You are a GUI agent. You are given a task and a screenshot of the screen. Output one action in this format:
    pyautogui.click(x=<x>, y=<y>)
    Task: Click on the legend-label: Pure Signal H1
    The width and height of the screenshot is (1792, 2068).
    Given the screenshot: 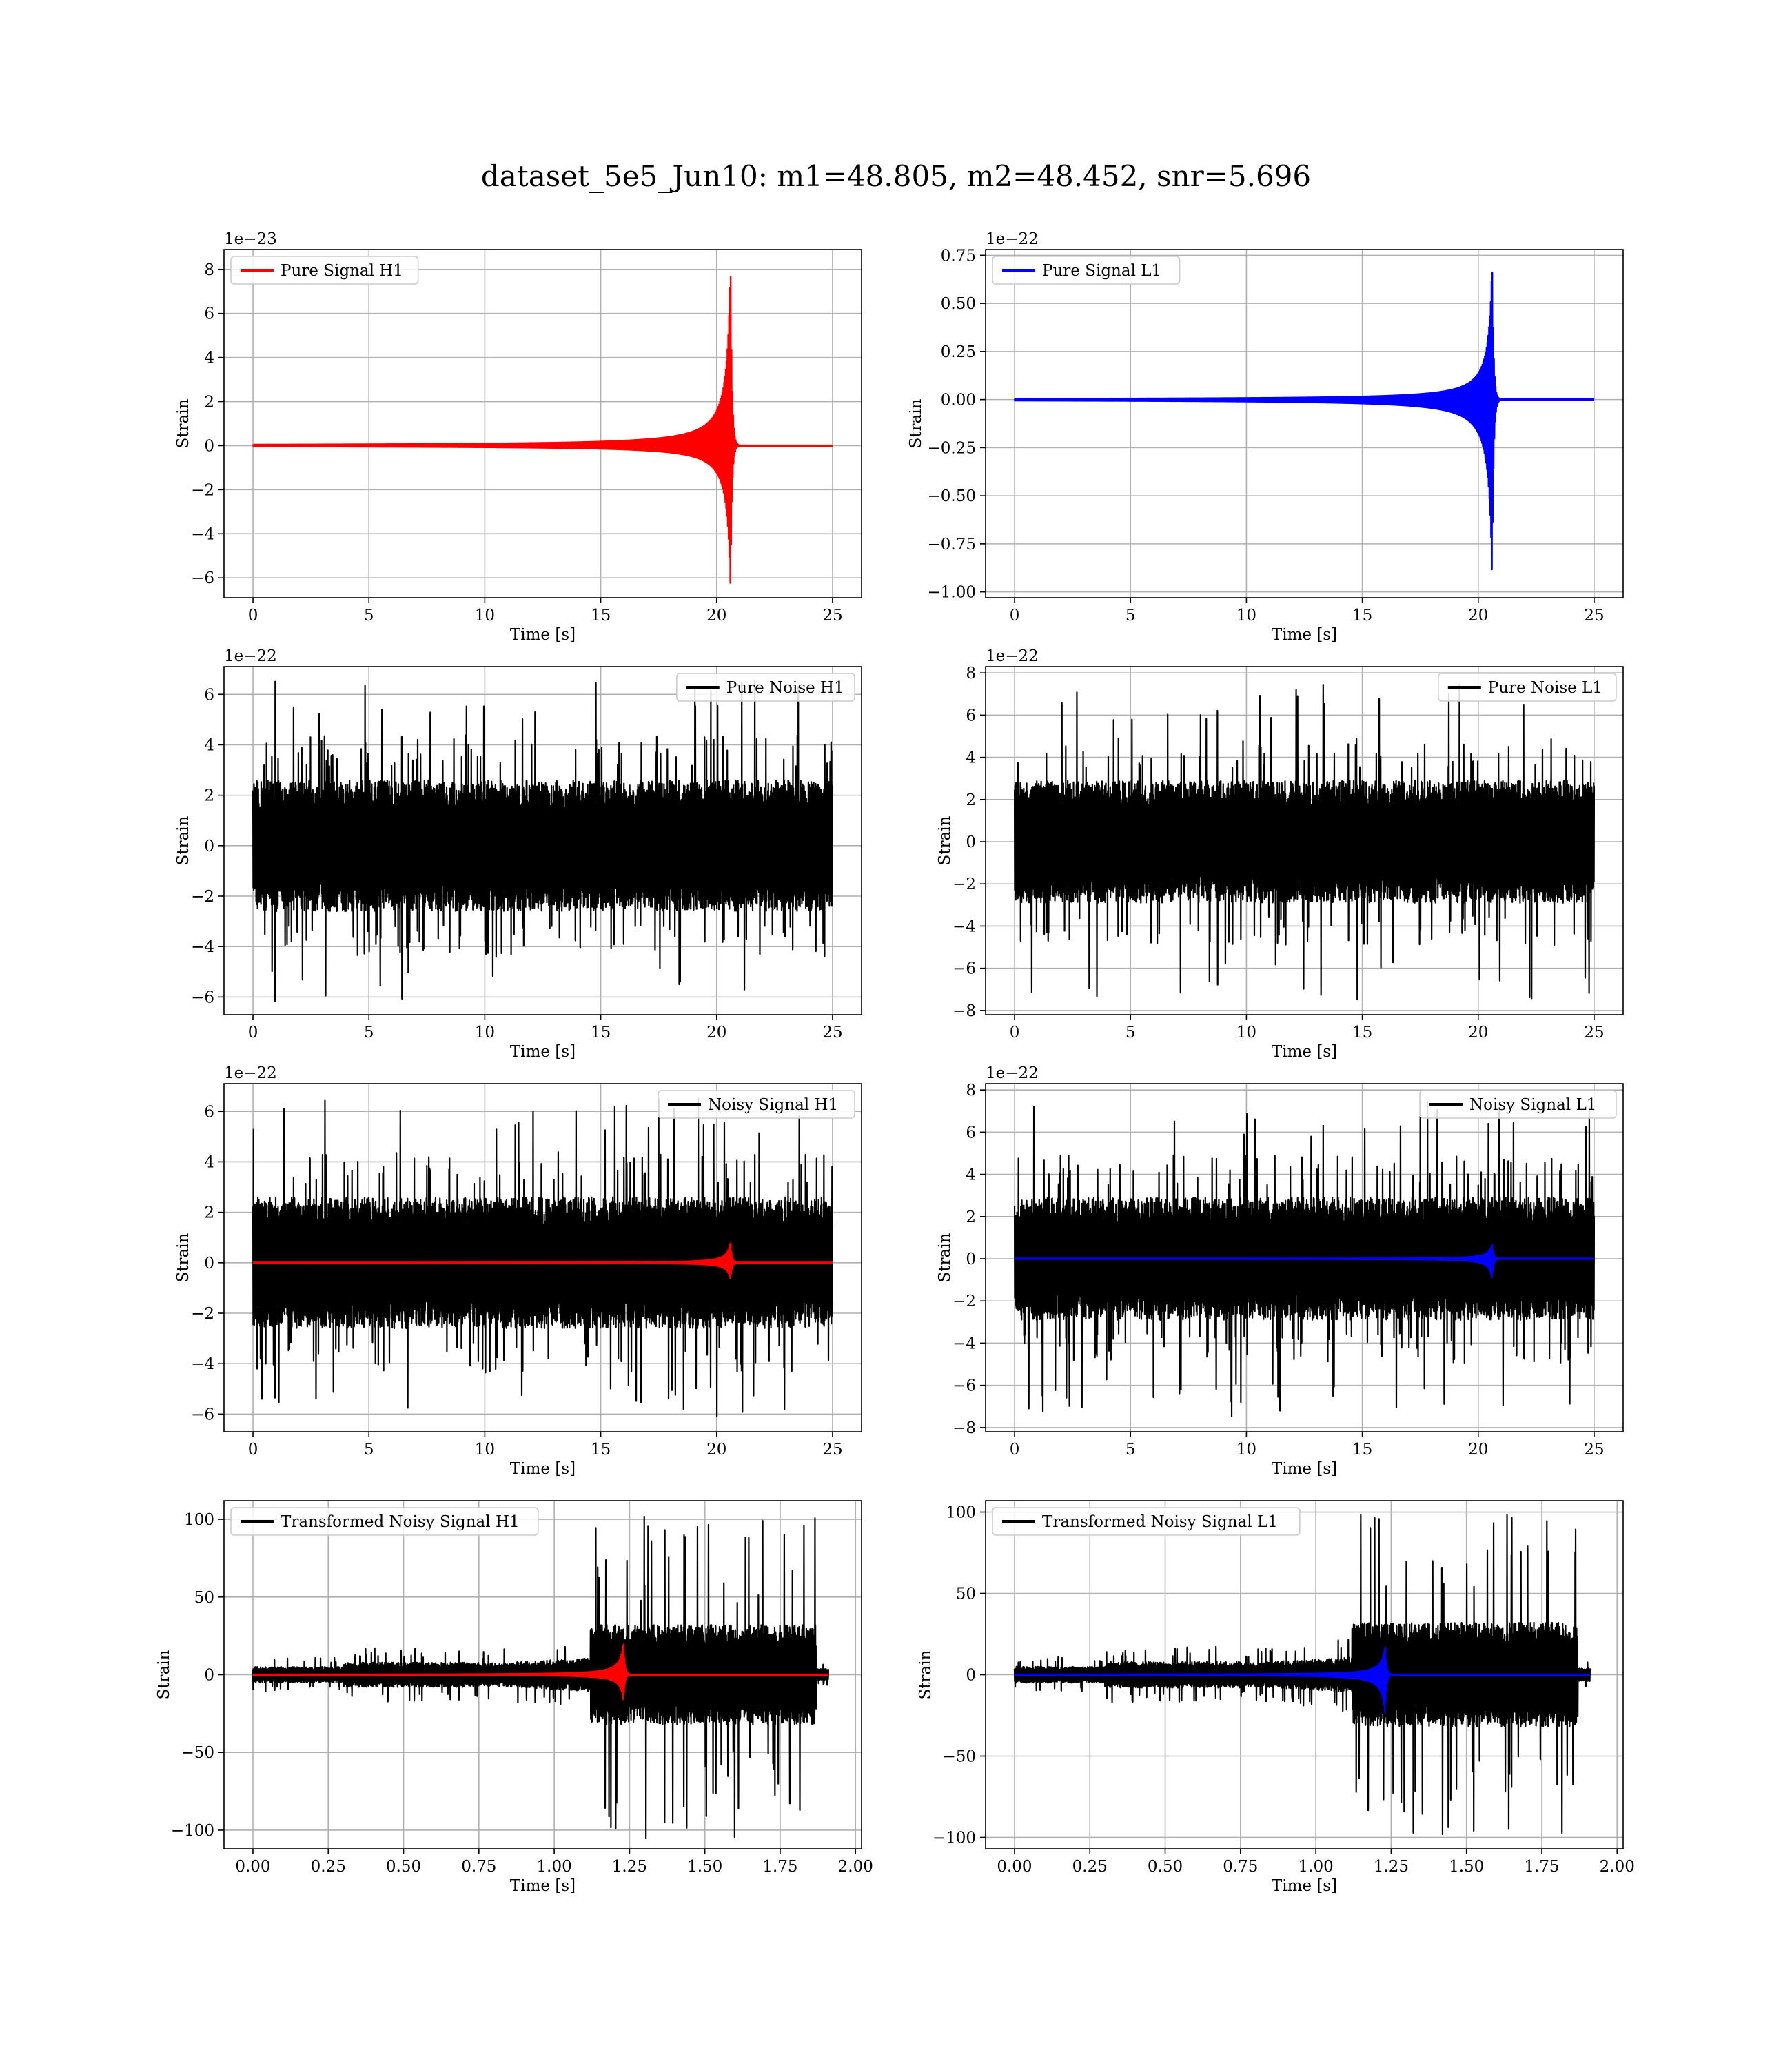 What is the action you would take?
    pyautogui.click(x=342, y=271)
    